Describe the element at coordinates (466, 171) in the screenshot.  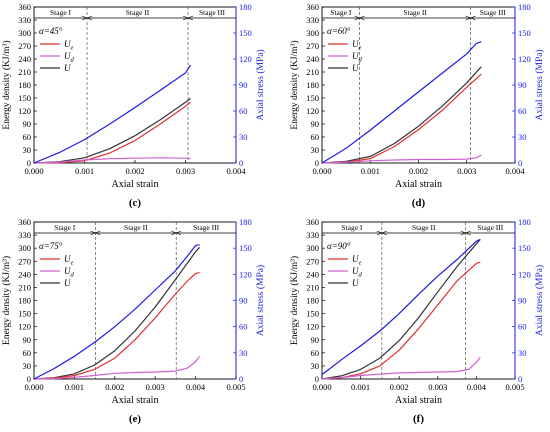
I see `x-tick-label: 0.003` at that location.